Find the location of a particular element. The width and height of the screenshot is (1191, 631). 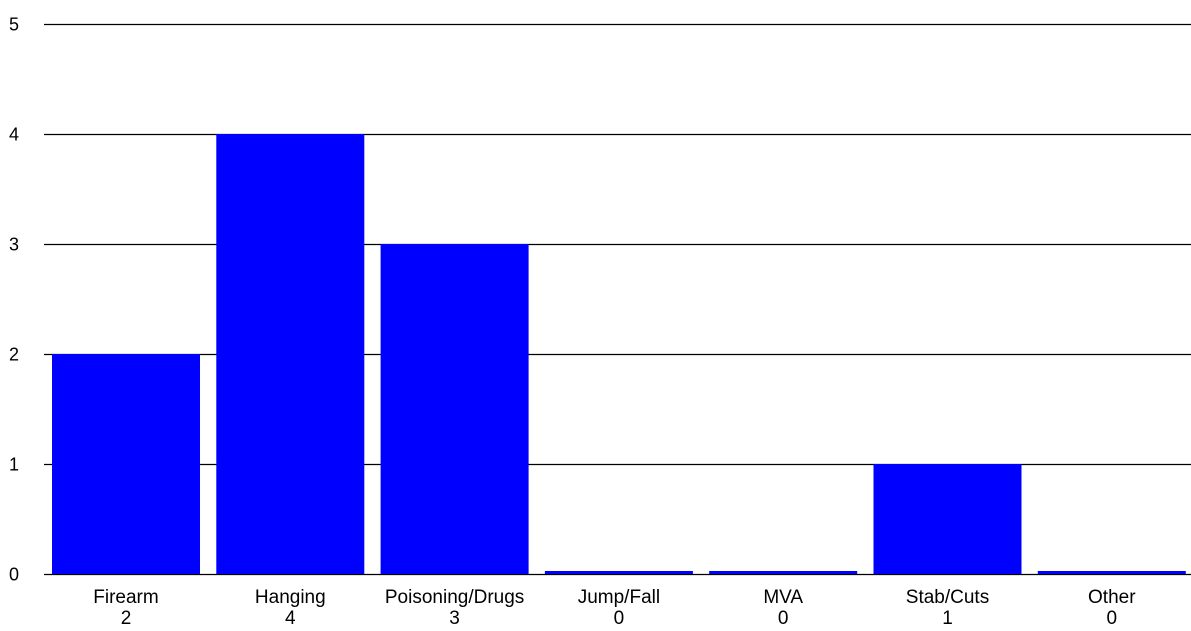

bar-firearm is located at coordinates (126, 464).